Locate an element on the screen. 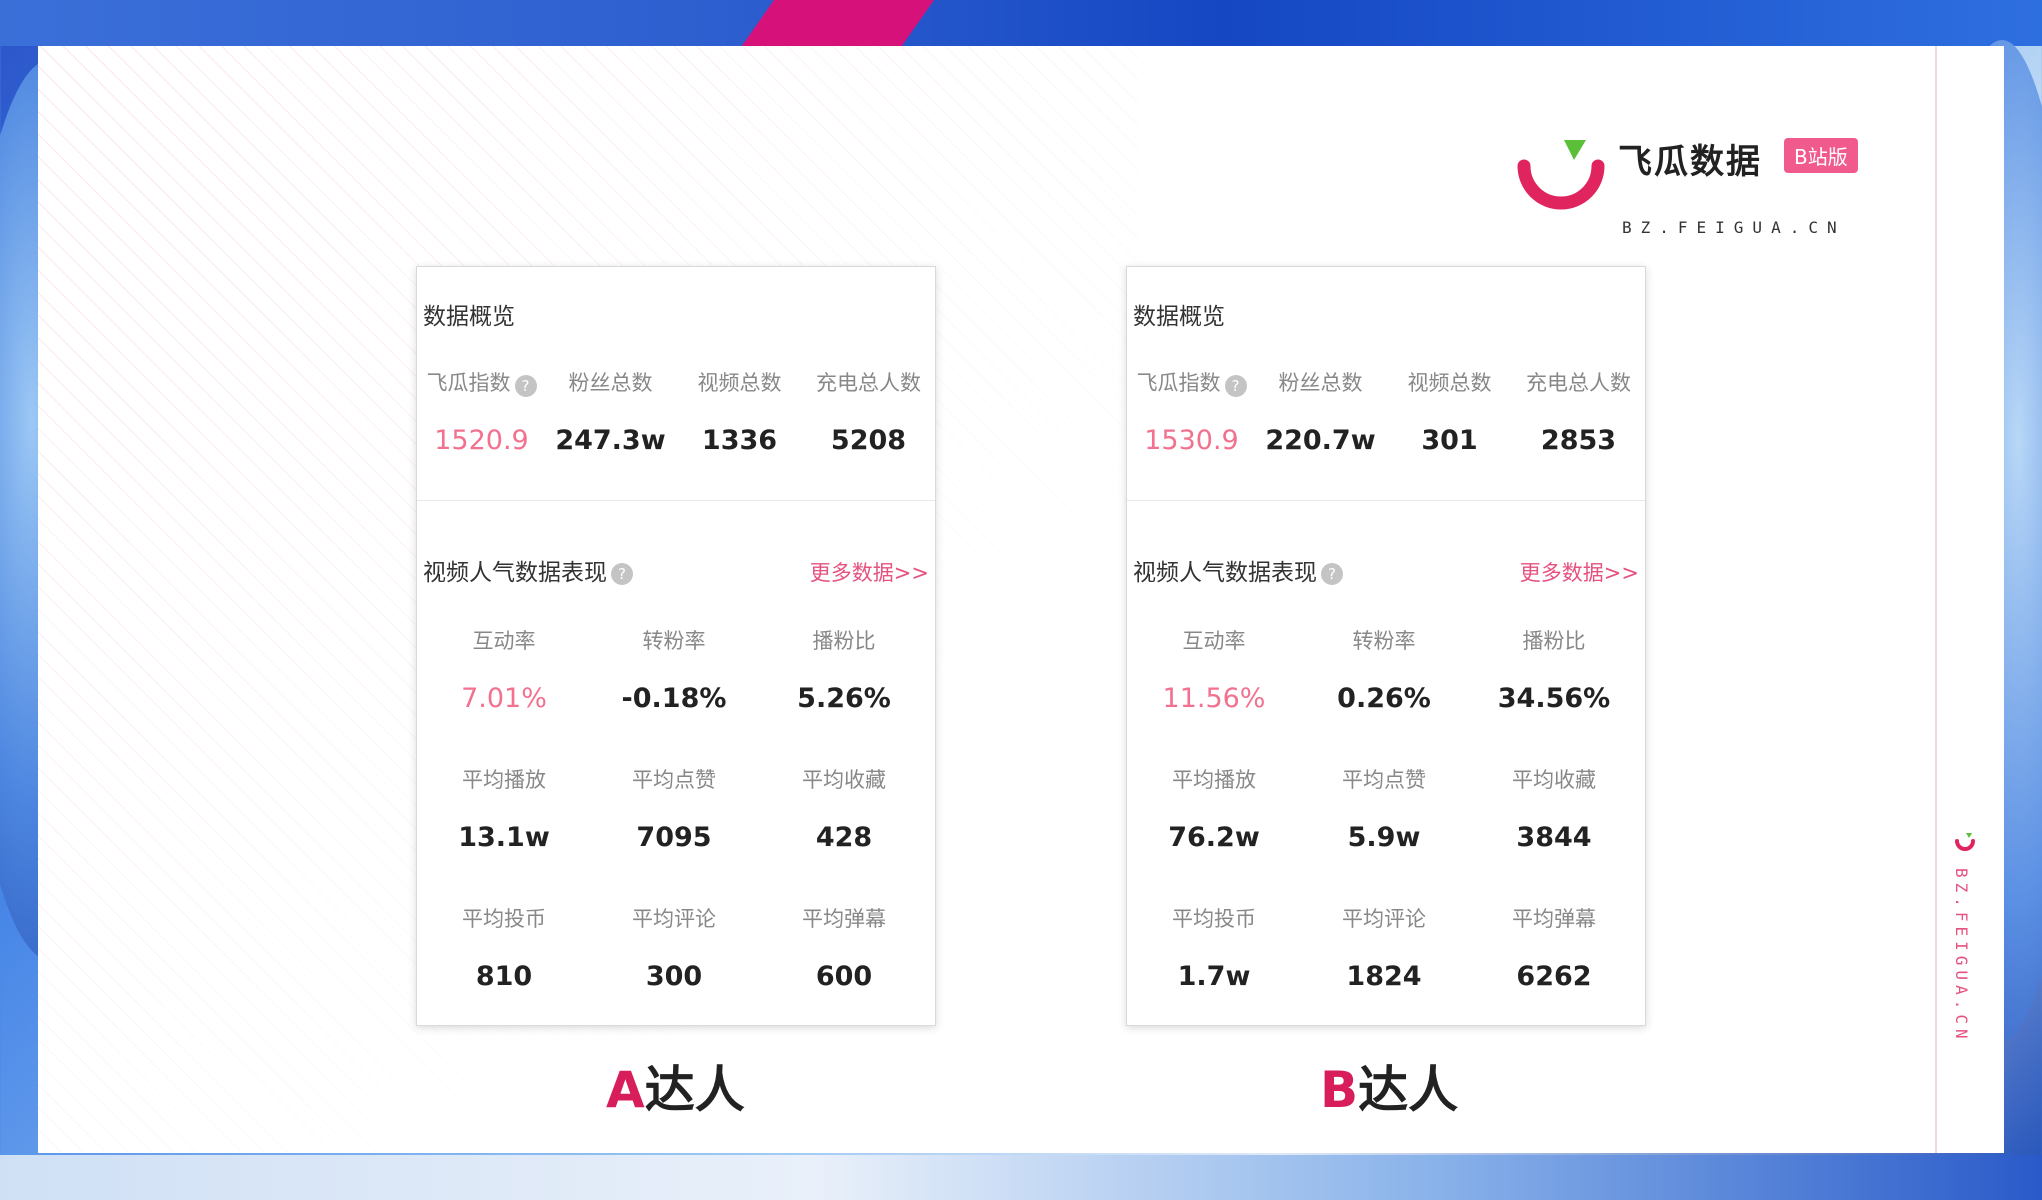 The height and width of the screenshot is (1200, 2042). background-top-band is located at coordinates (1021, 23).